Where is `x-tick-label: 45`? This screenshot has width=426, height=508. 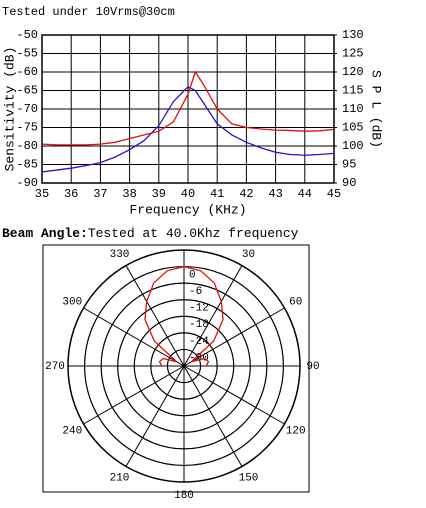 x-tick-label: 45 is located at coordinates (334, 194).